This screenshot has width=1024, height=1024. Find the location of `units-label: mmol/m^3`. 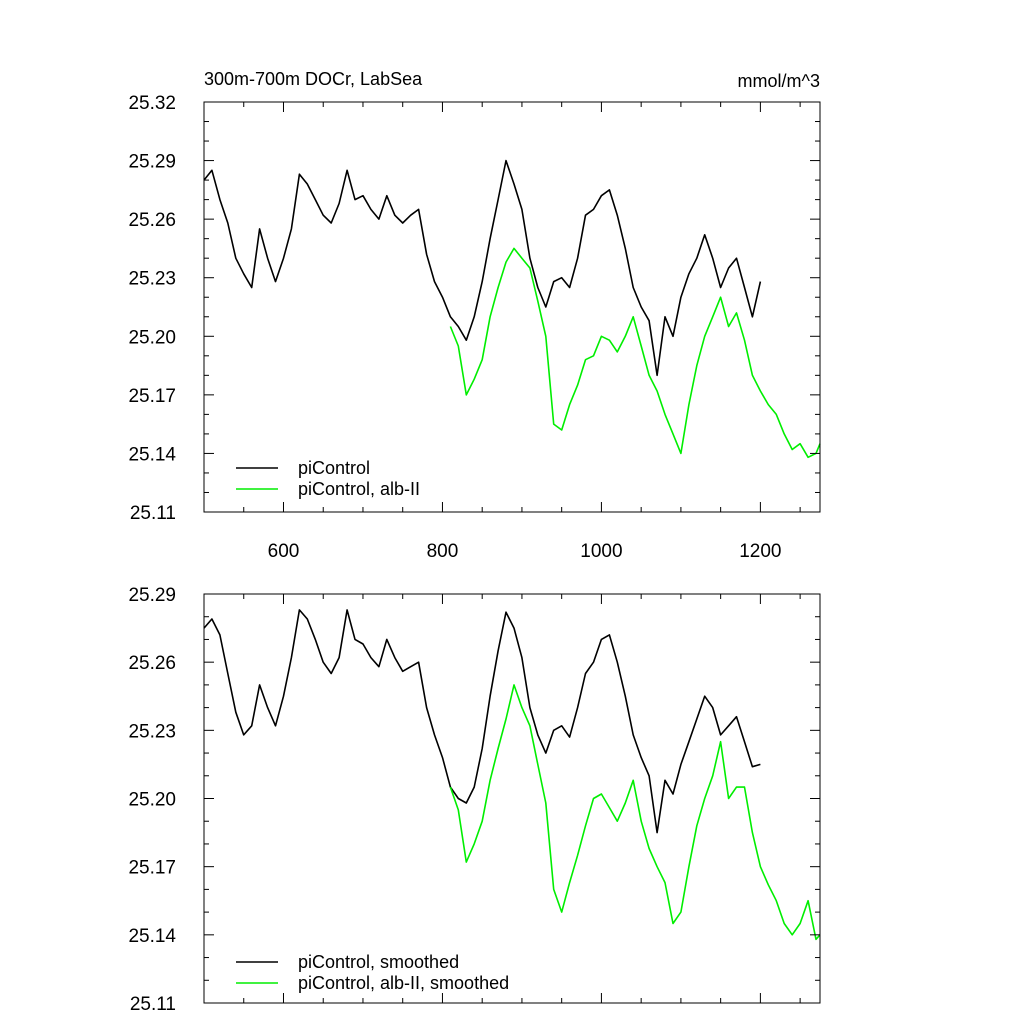

units-label: mmol/m^3 is located at coordinates (779, 81).